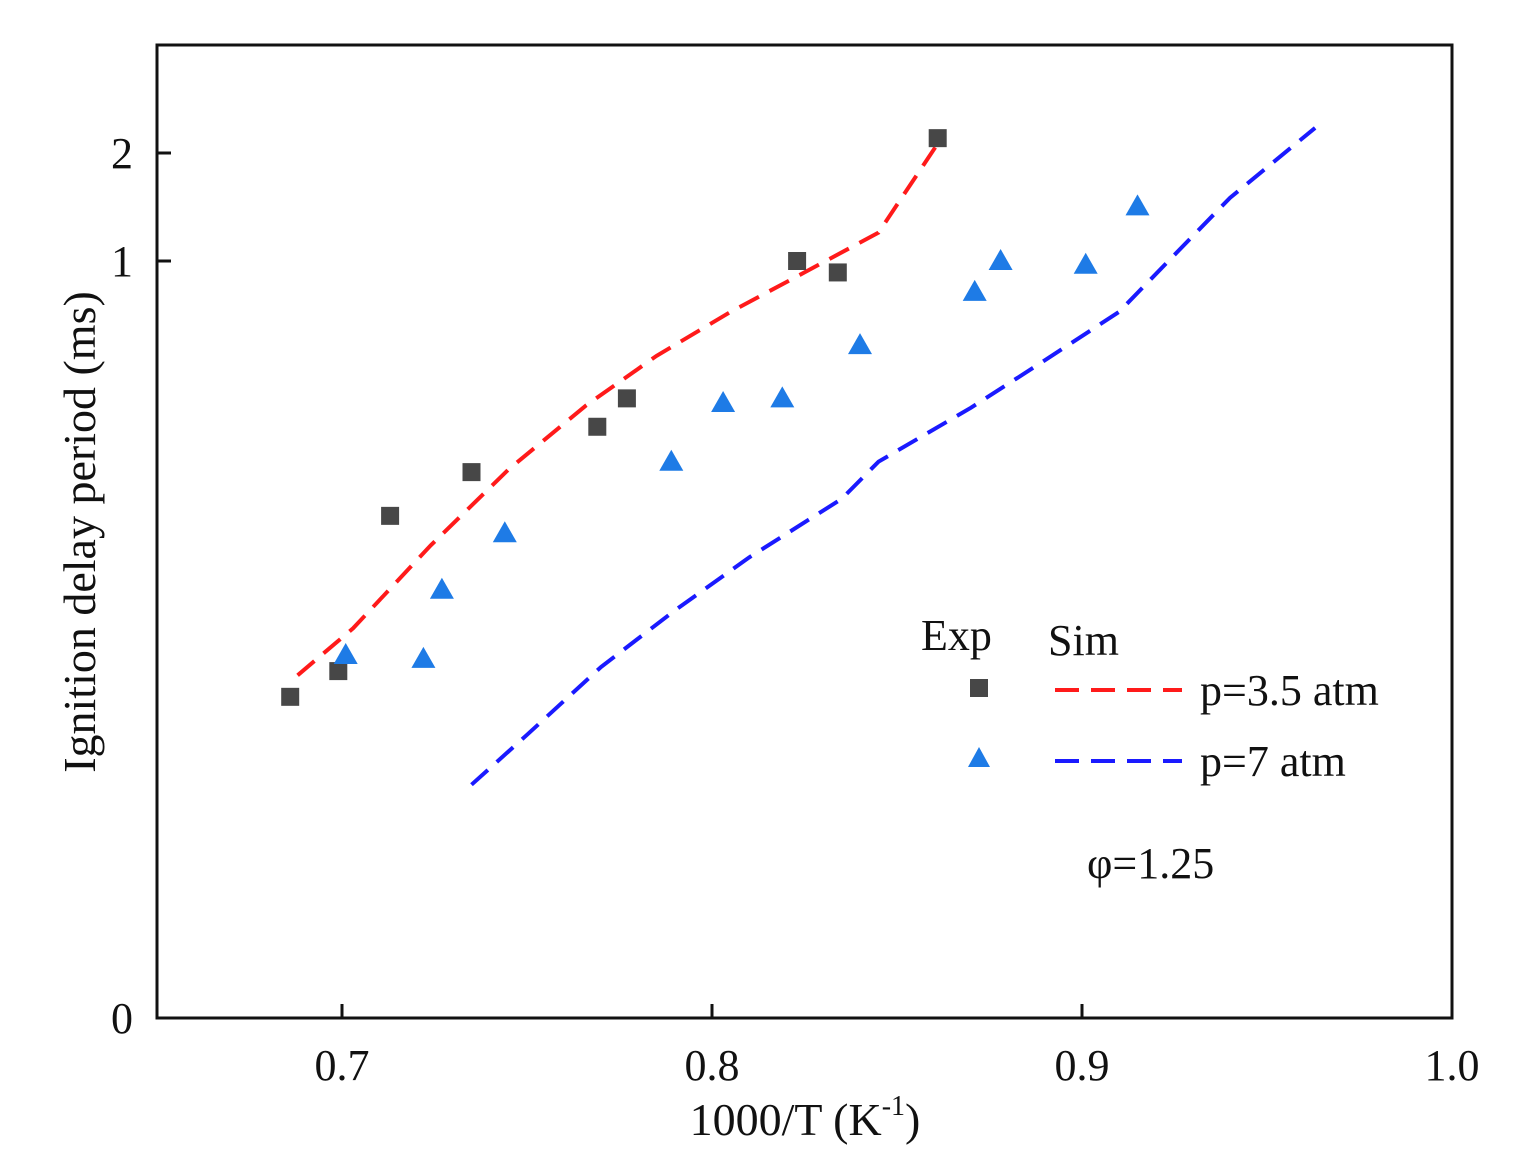  Describe the element at coordinates (979, 688) in the screenshot. I see `legend-square-marker` at that location.